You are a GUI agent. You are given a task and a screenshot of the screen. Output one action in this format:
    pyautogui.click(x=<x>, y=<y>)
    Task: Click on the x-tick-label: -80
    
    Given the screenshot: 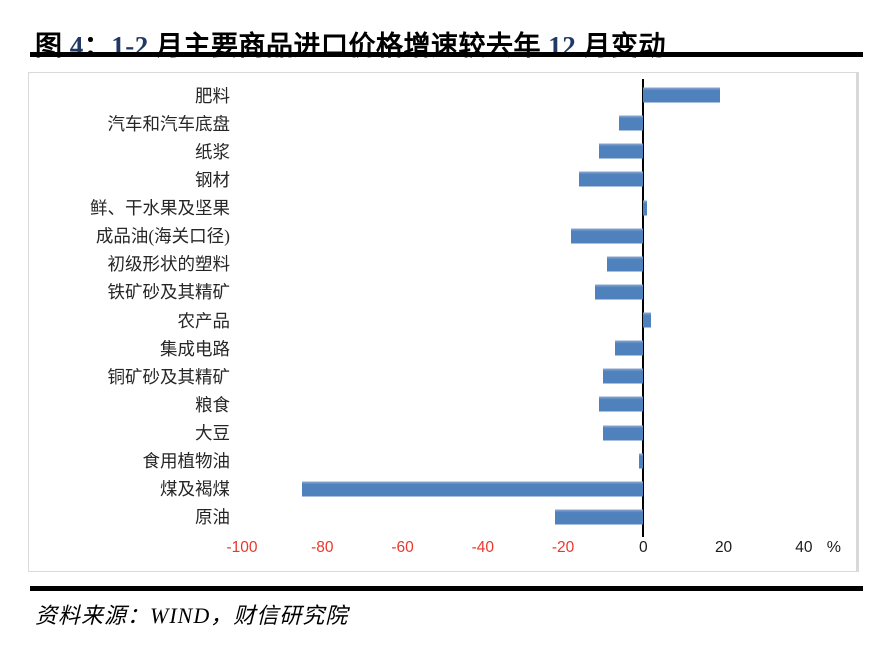 What is the action you would take?
    pyautogui.click(x=322, y=547)
    